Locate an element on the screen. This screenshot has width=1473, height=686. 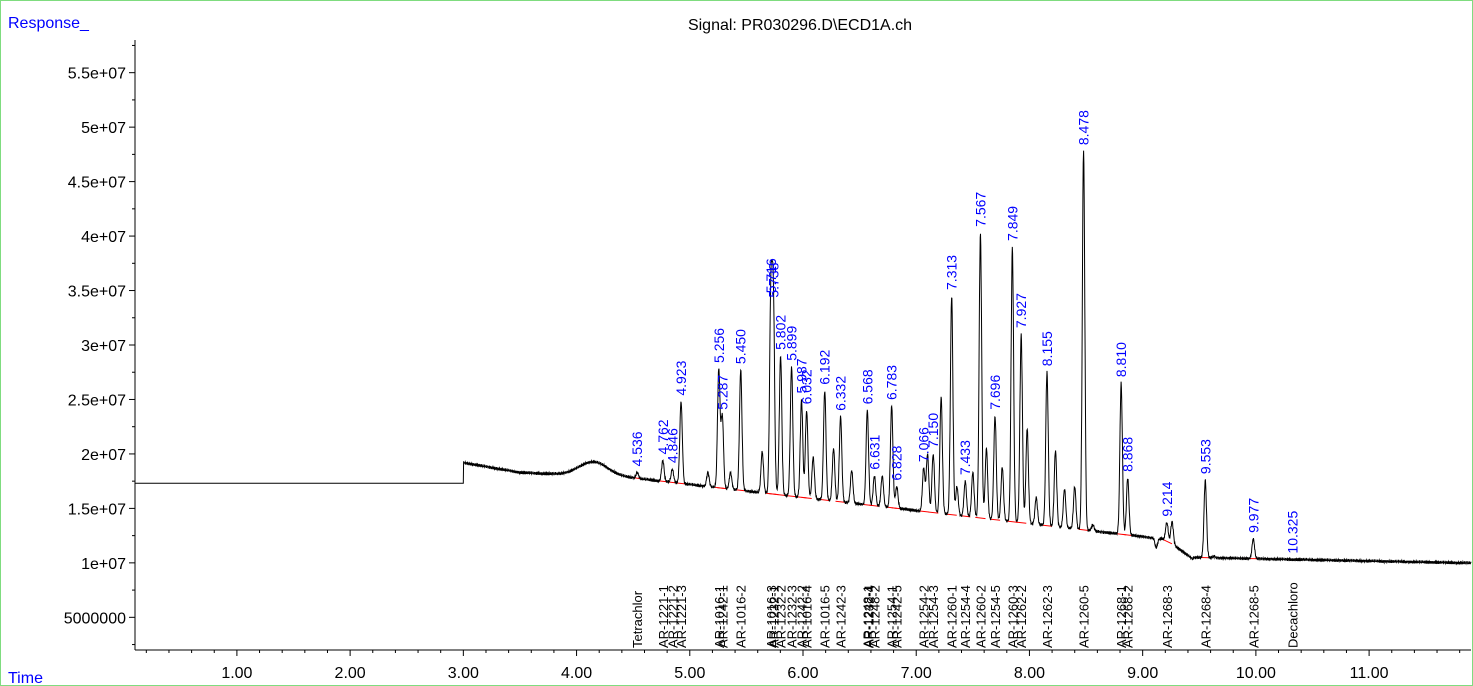
peak-rt-label: 5.738 is located at coordinates (773, 279).